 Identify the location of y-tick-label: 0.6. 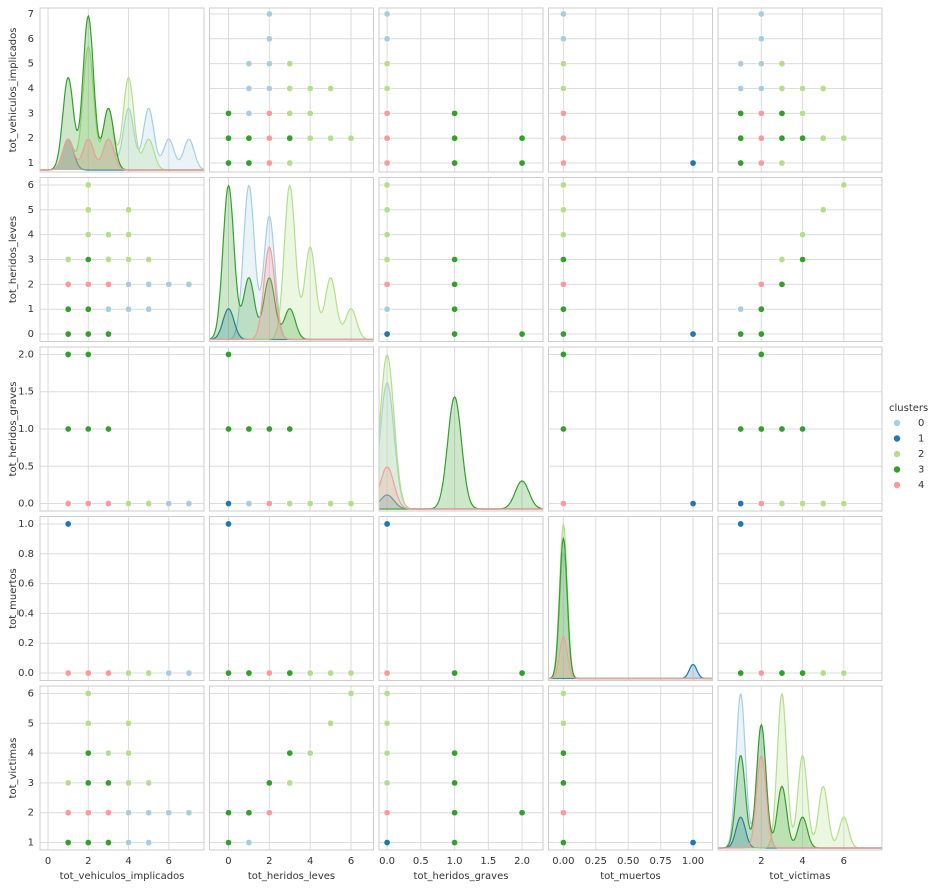
(26, 584).